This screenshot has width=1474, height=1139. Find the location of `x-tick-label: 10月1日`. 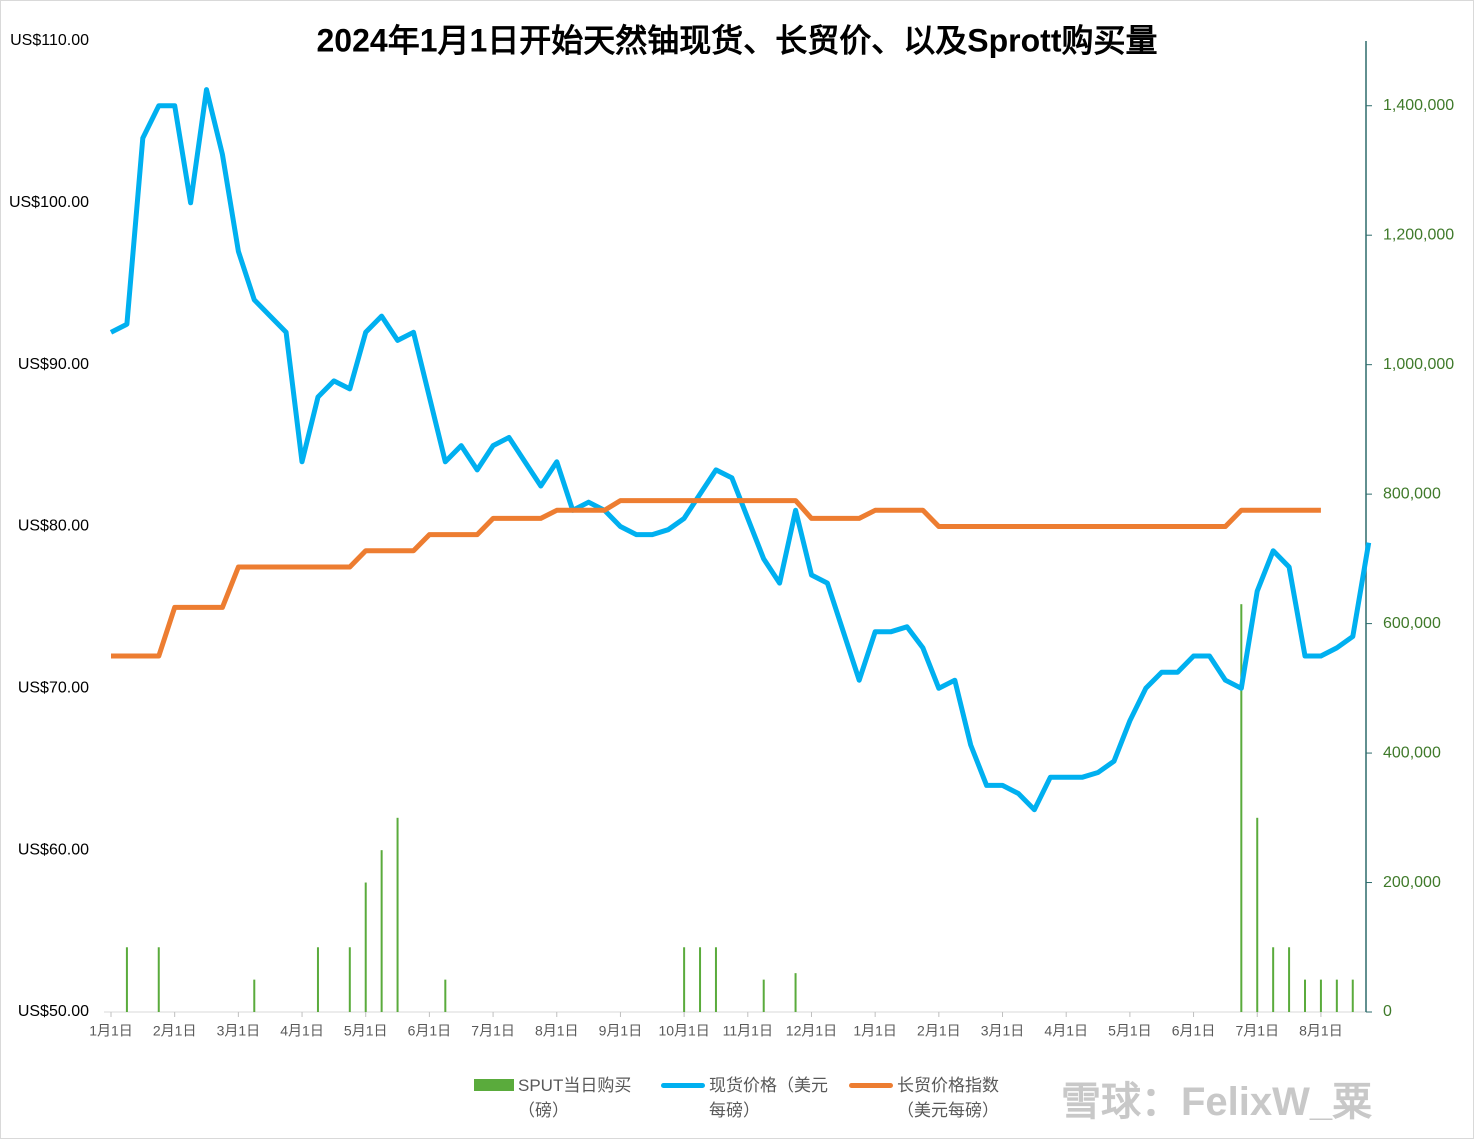

x-tick-label: 10月1日 is located at coordinates (683, 1031).